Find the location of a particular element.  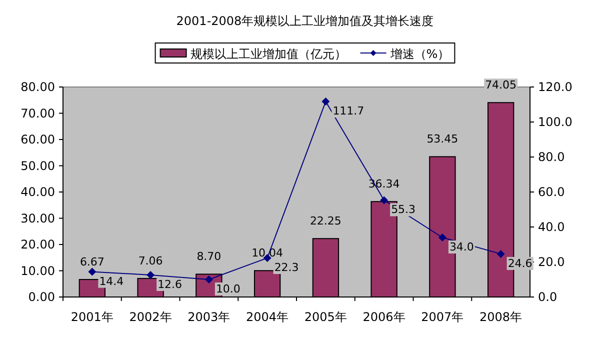

data-label: 8.70 is located at coordinates (209, 257).